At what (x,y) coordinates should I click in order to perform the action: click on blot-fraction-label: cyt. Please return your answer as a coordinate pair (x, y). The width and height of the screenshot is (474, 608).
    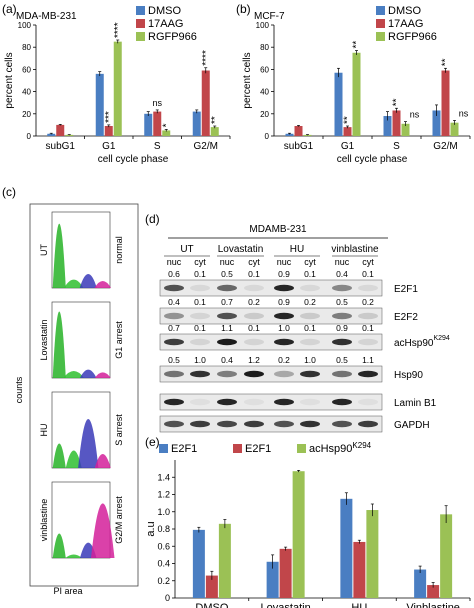
    Looking at the image, I should click on (310, 262).